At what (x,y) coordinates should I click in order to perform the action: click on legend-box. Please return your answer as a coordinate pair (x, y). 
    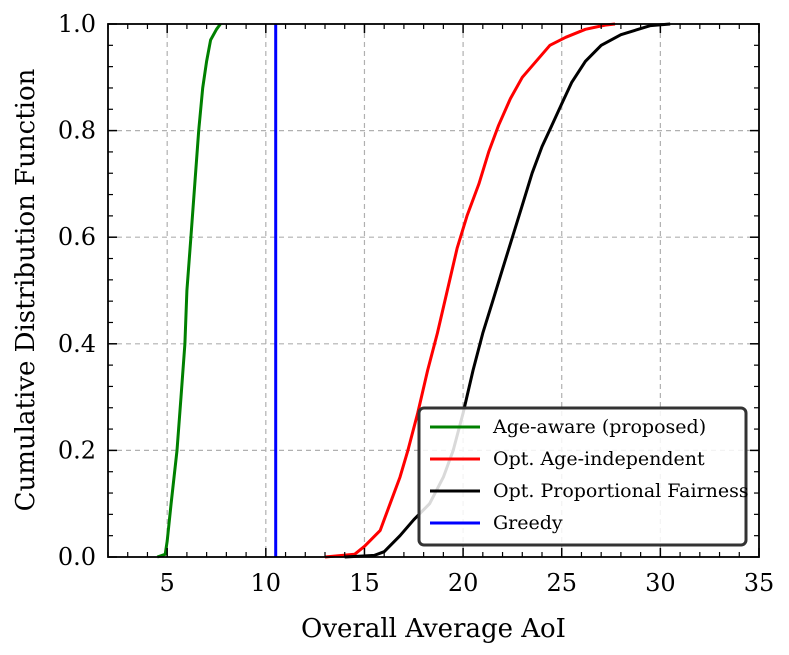
    Looking at the image, I should click on (582, 476).